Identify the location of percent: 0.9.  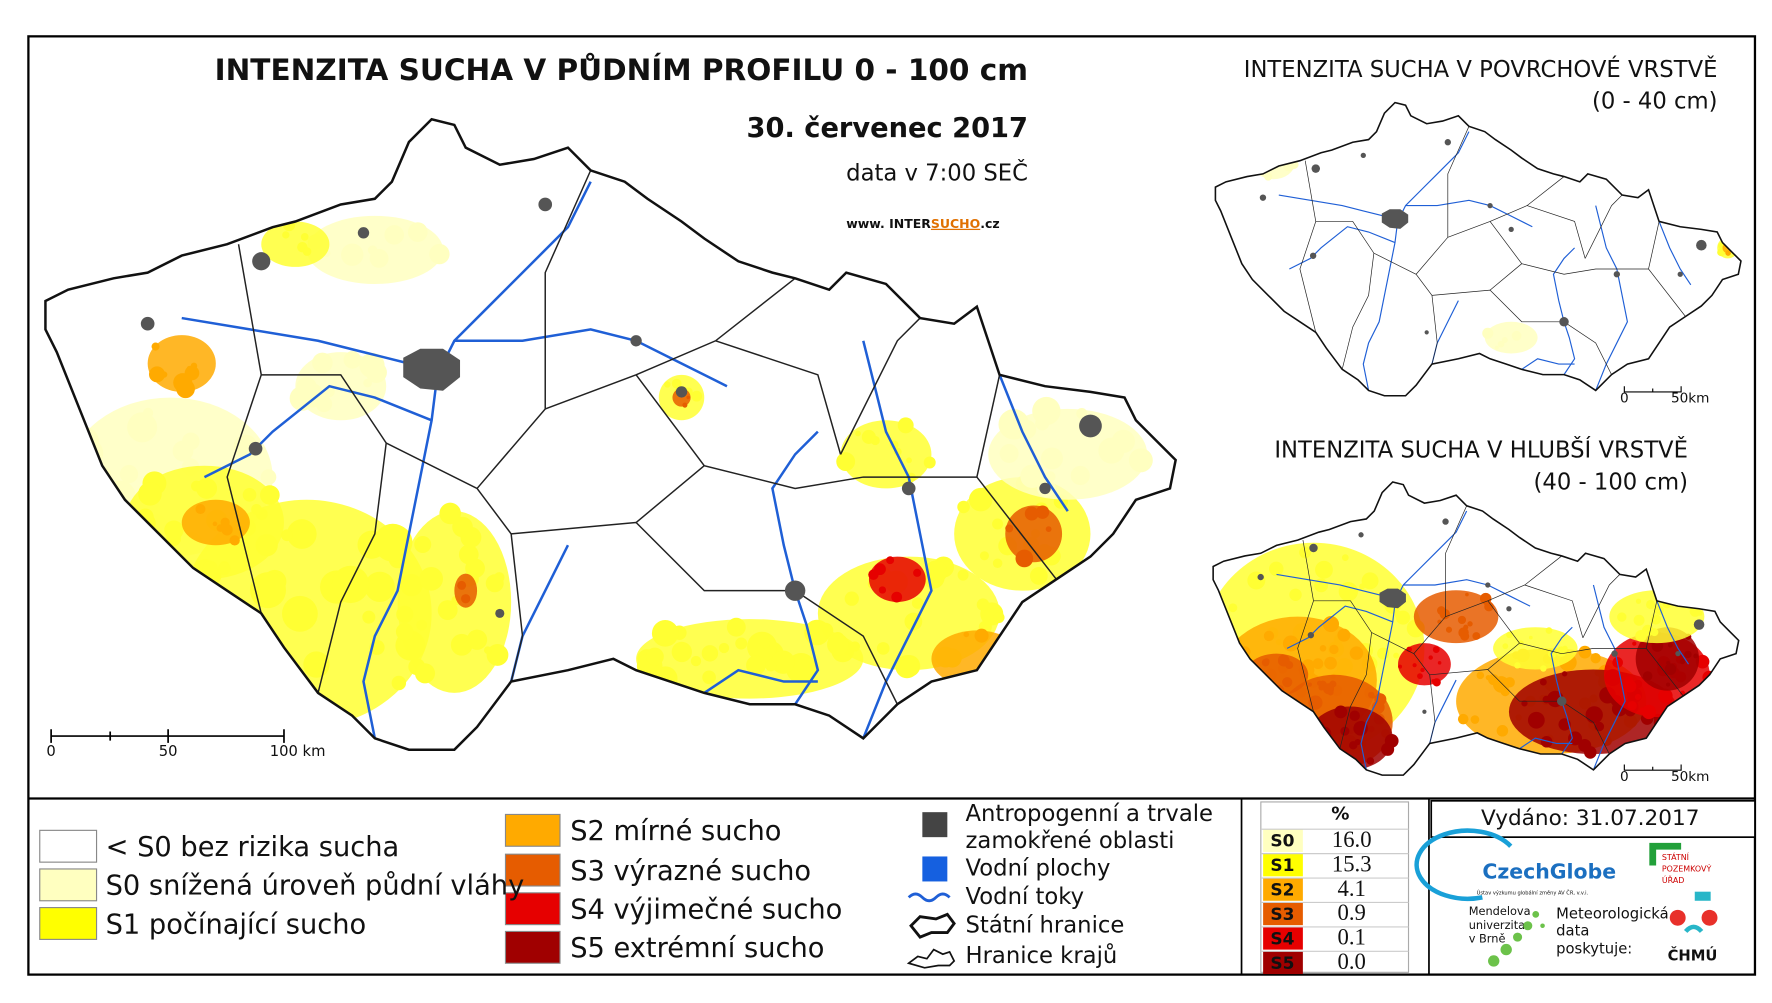
(1352, 912).